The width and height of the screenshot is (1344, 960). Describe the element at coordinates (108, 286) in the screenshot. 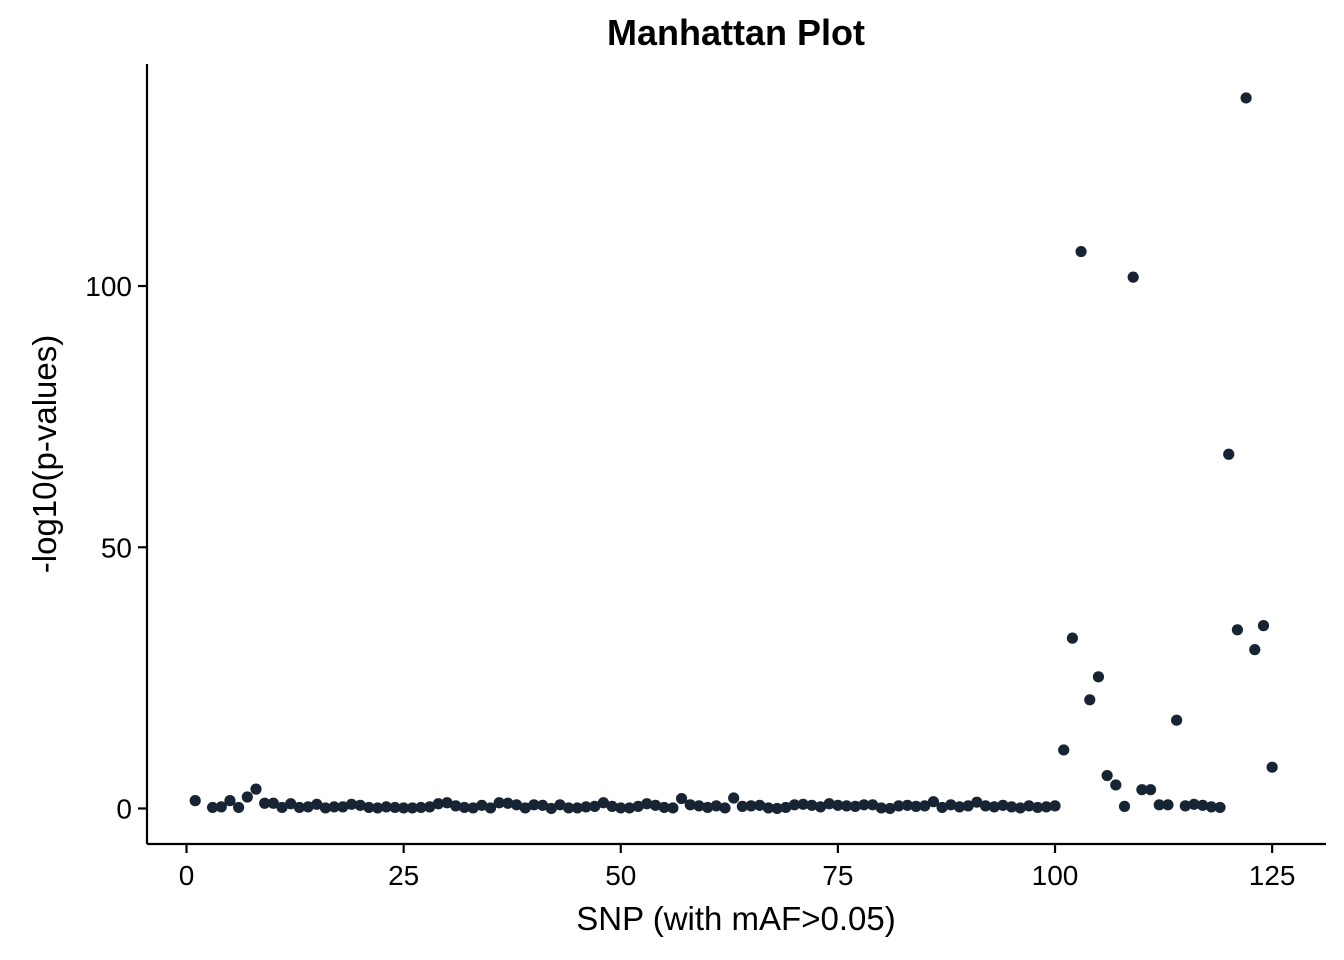

I see `y-tick-label: 100` at that location.